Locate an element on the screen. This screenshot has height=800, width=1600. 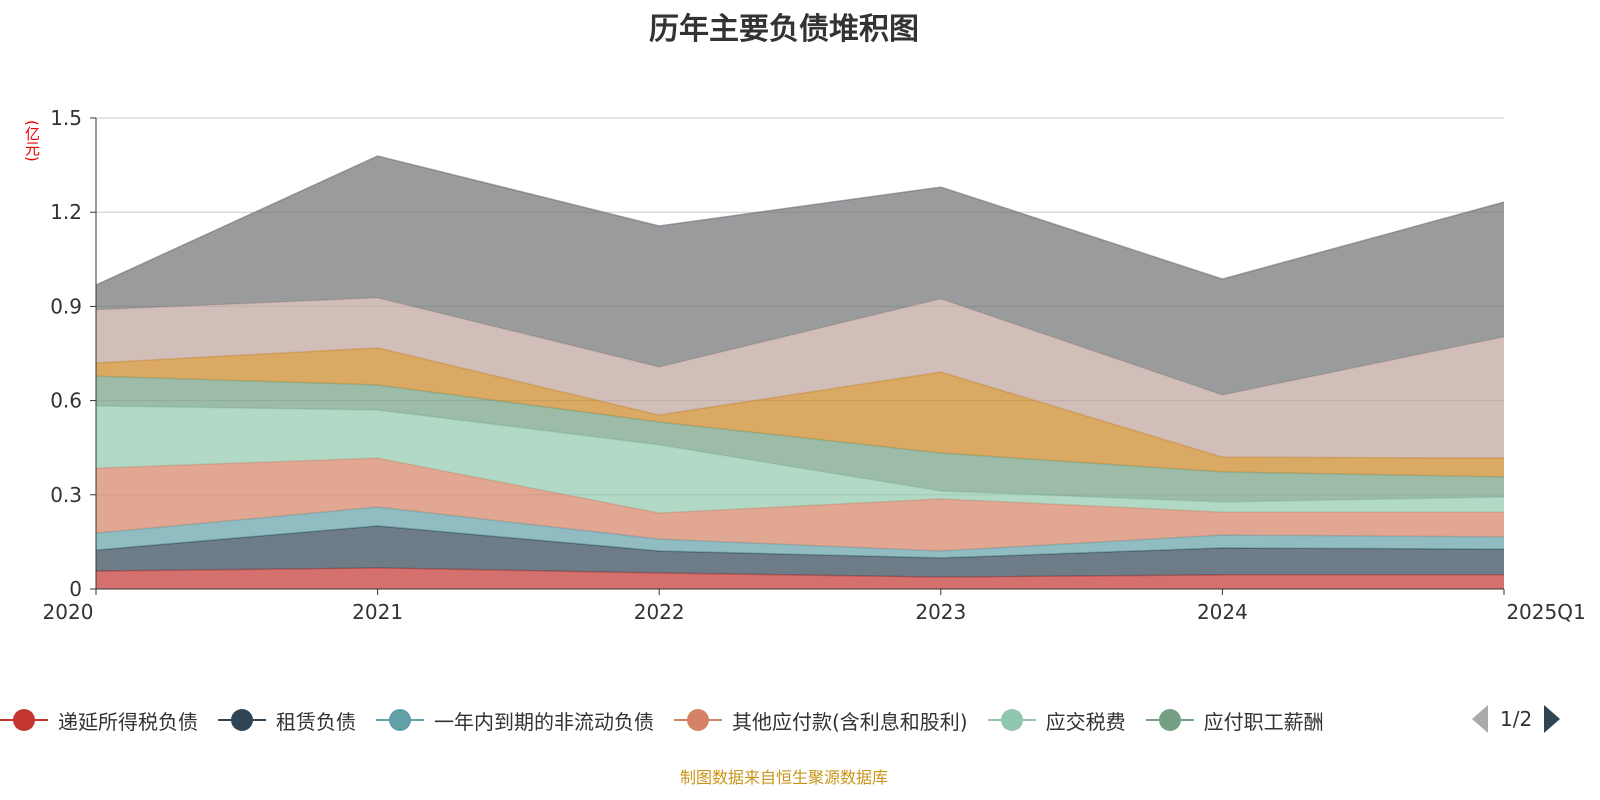
y-tick-label: 0.9 is located at coordinates (66, 306).